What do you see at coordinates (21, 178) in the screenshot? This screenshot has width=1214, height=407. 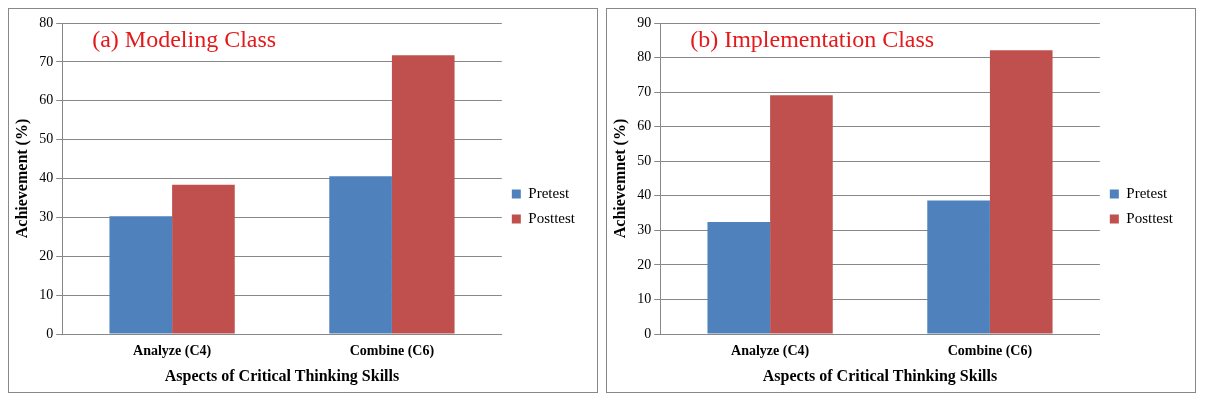 I see `y-axis-title: Achievement (%)` at bounding box center [21, 178].